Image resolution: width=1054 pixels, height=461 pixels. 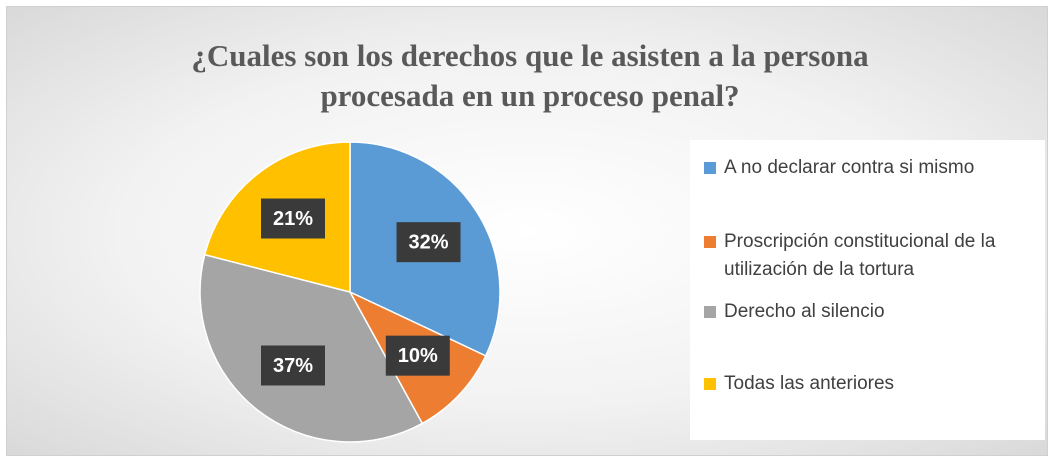 I want to click on legend-label: Todas las anteriores, so click(x=809, y=383).